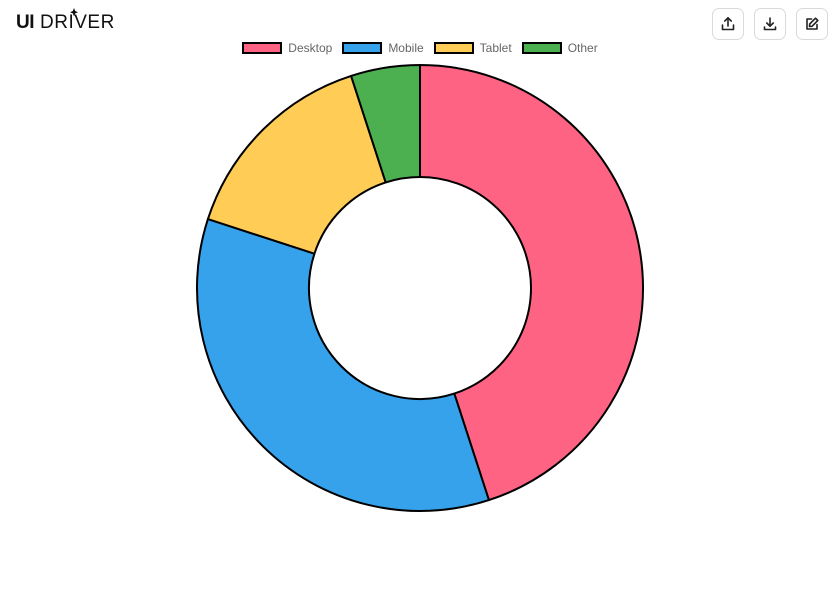 The image size is (840, 600). I want to click on slice-tablet, so click(296, 164).